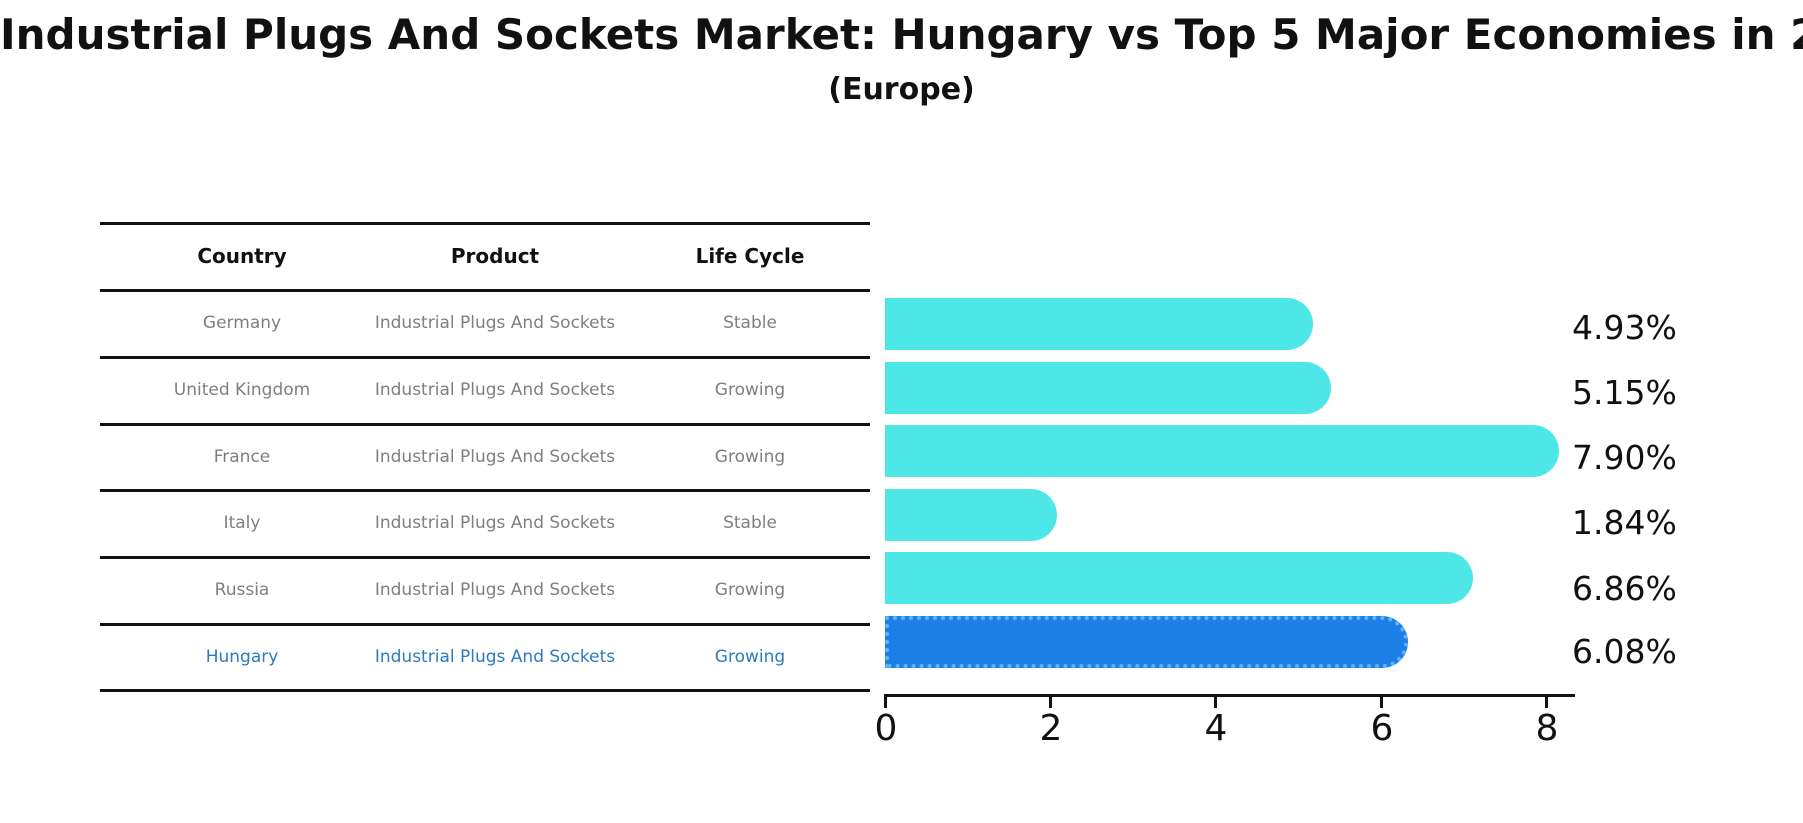 The width and height of the screenshot is (1803, 823). What do you see at coordinates (901, 89) in the screenshot?
I see `page-subtitle: (Europe)` at bounding box center [901, 89].